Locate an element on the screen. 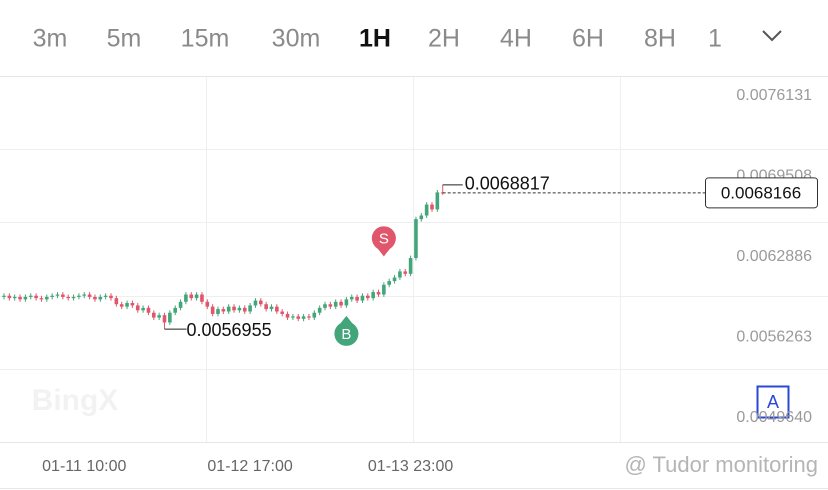  low-label: 0.0056955 is located at coordinates (229, 330).